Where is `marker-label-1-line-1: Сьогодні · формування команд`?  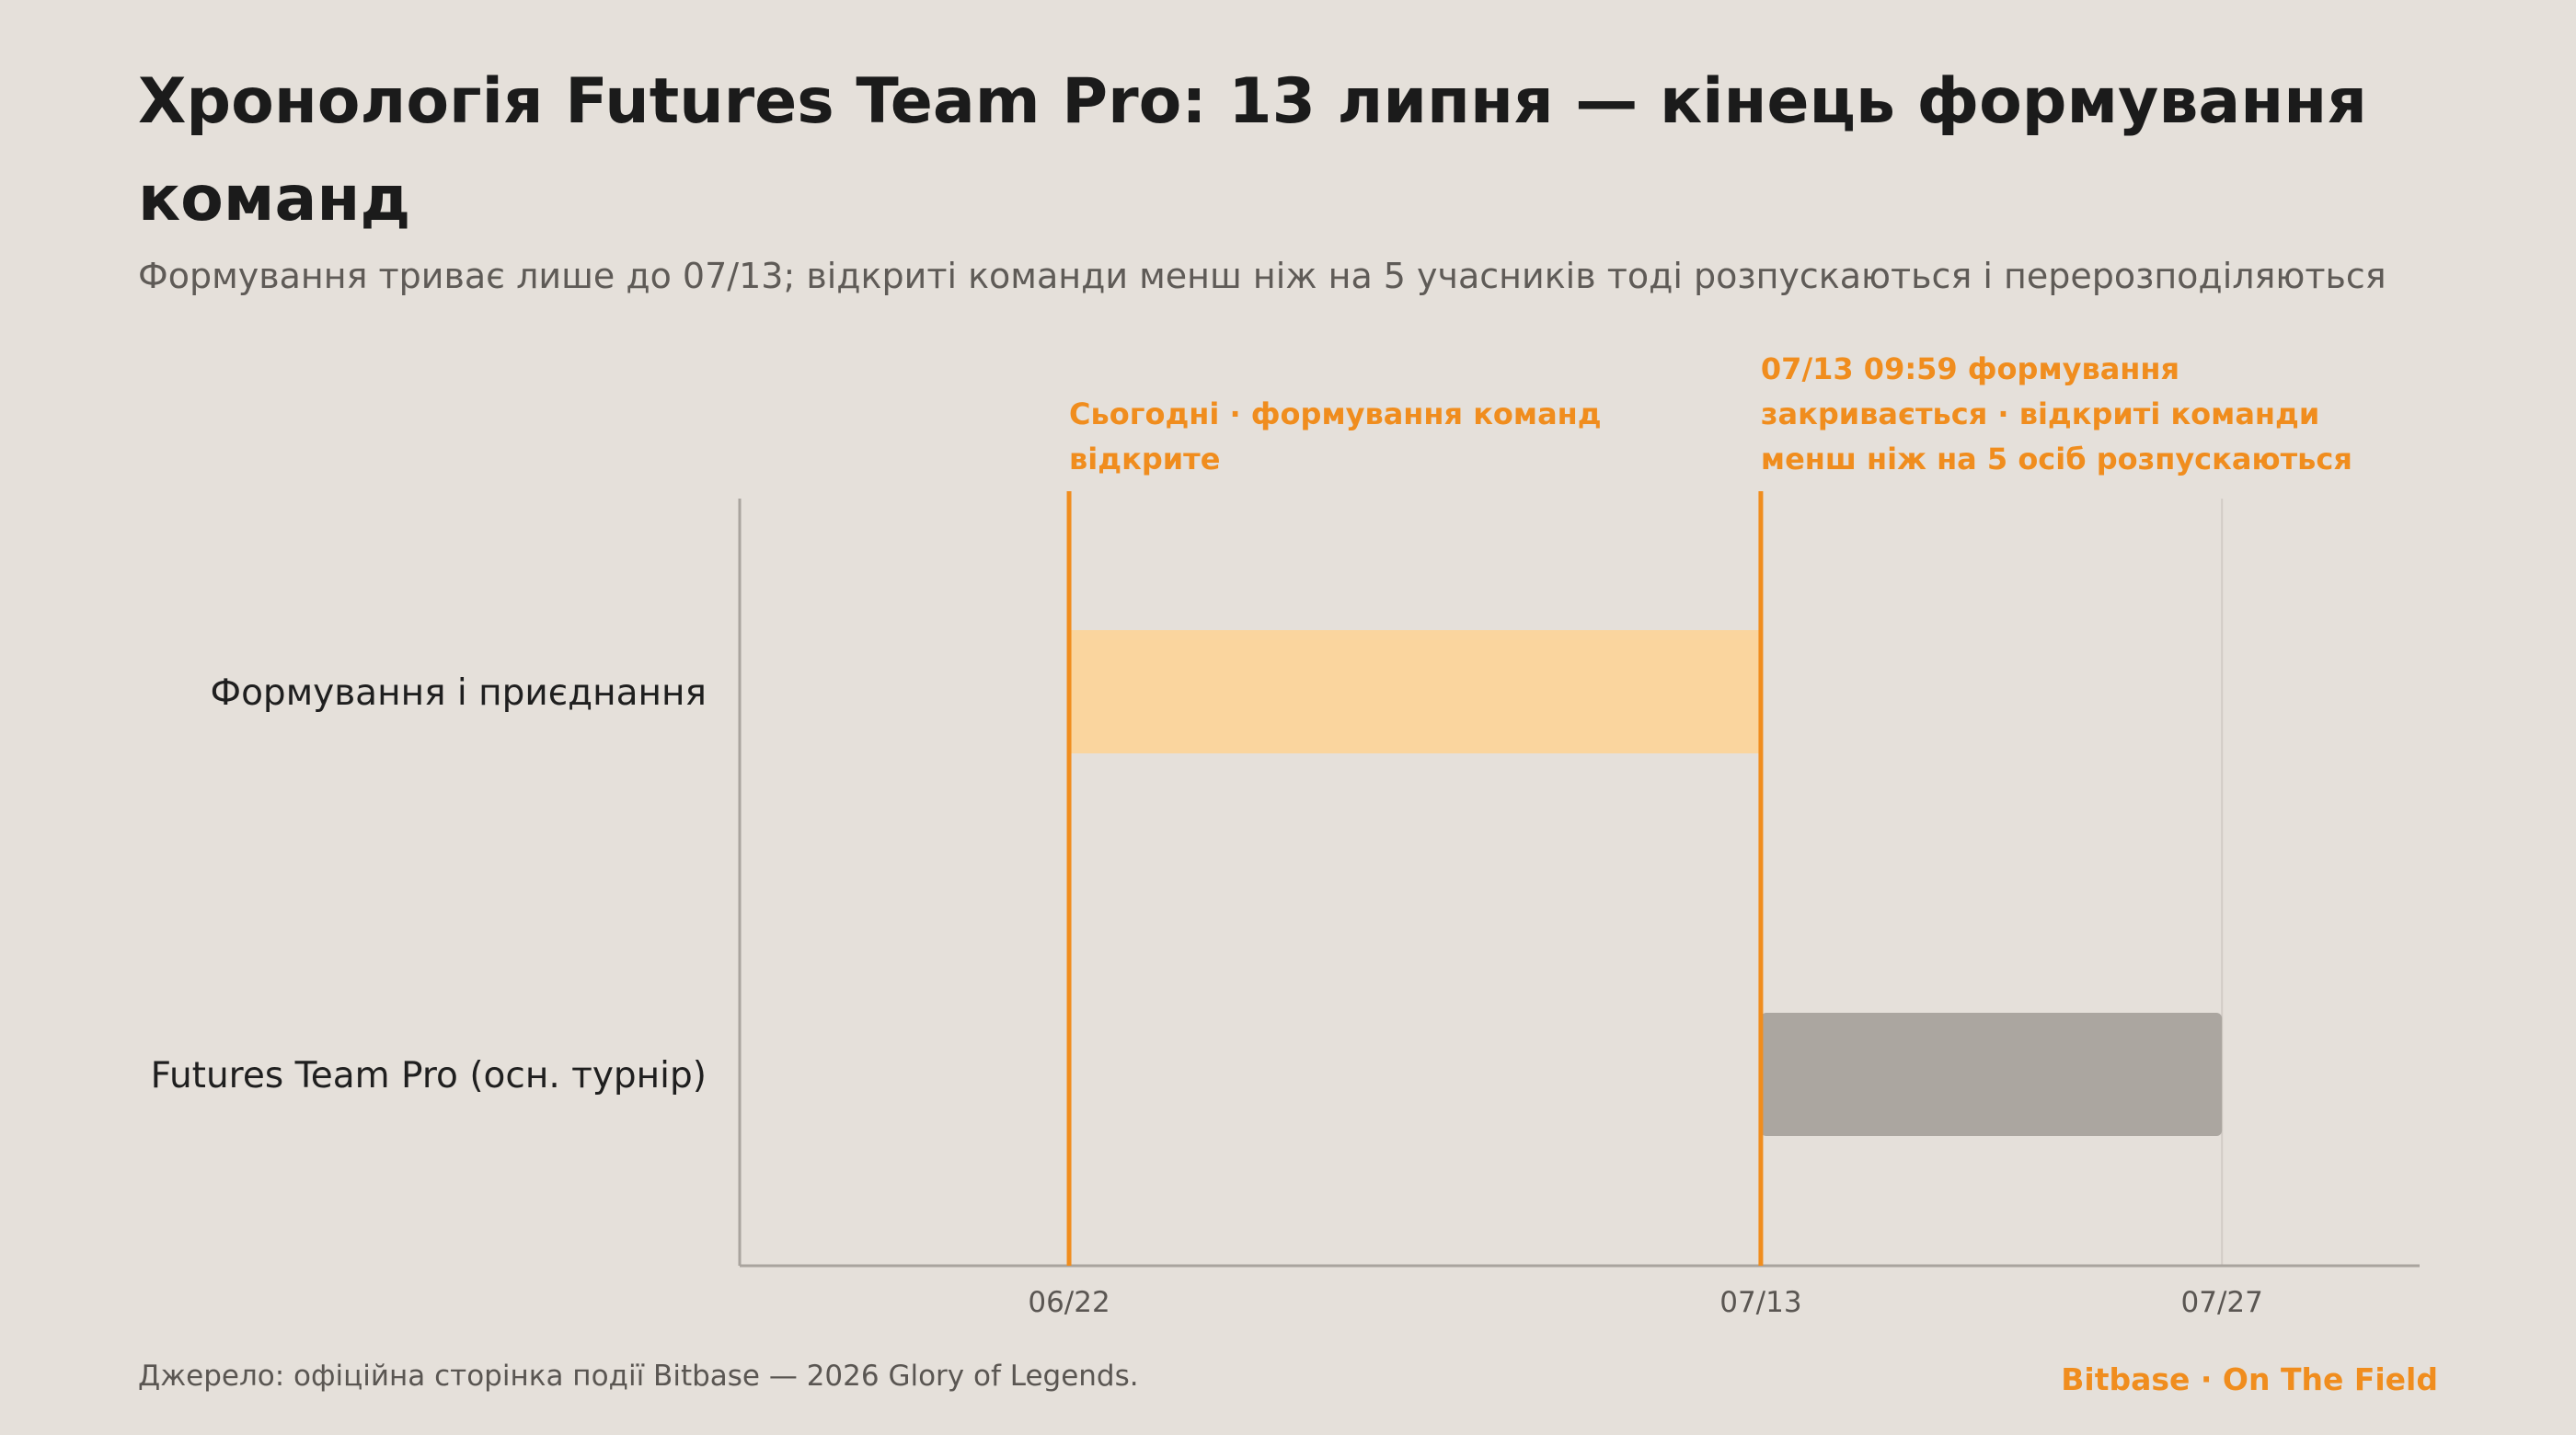 marker-label-1-line-1: Сьогодні · формування команд is located at coordinates (1335, 413).